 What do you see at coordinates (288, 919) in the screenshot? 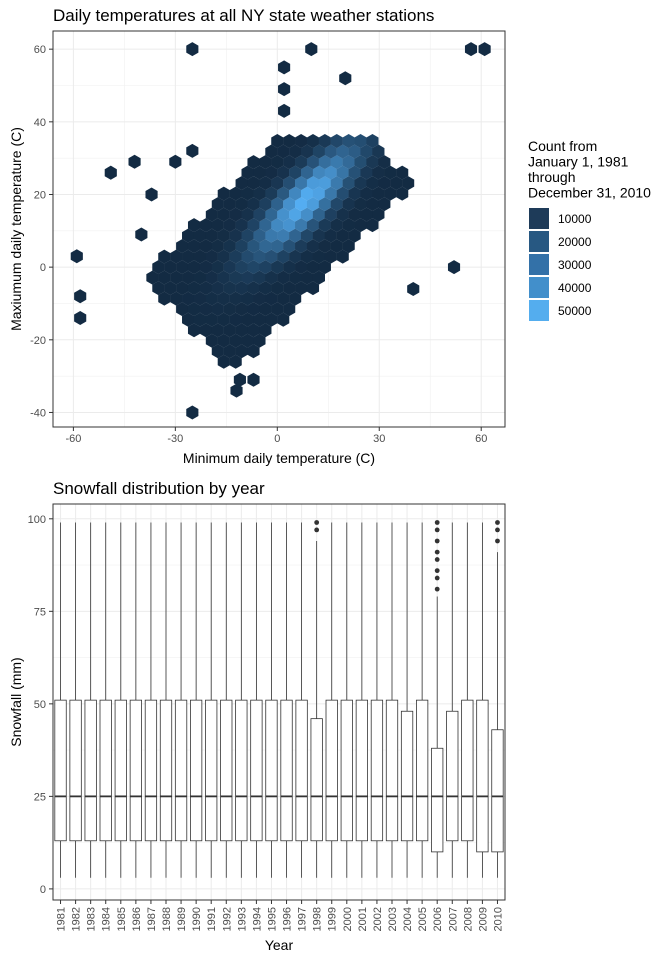
I see `x-tick-label: 1996` at bounding box center [288, 919].